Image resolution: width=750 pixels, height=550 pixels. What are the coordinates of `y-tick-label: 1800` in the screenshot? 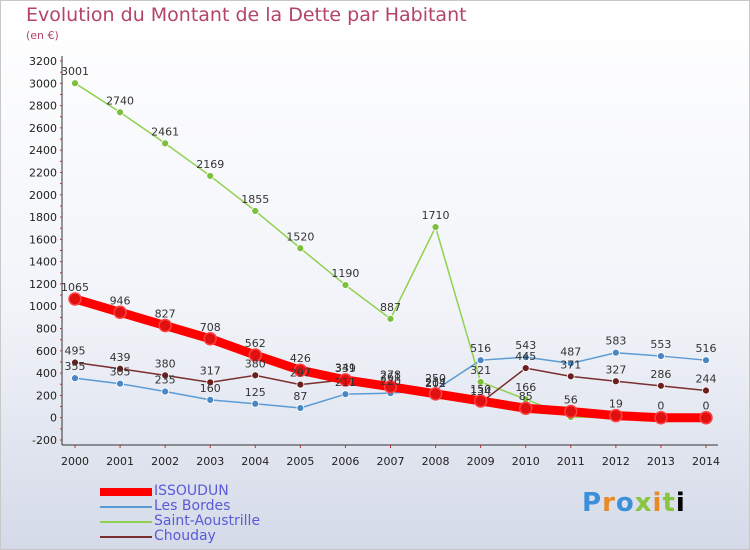 It's located at (43, 217).